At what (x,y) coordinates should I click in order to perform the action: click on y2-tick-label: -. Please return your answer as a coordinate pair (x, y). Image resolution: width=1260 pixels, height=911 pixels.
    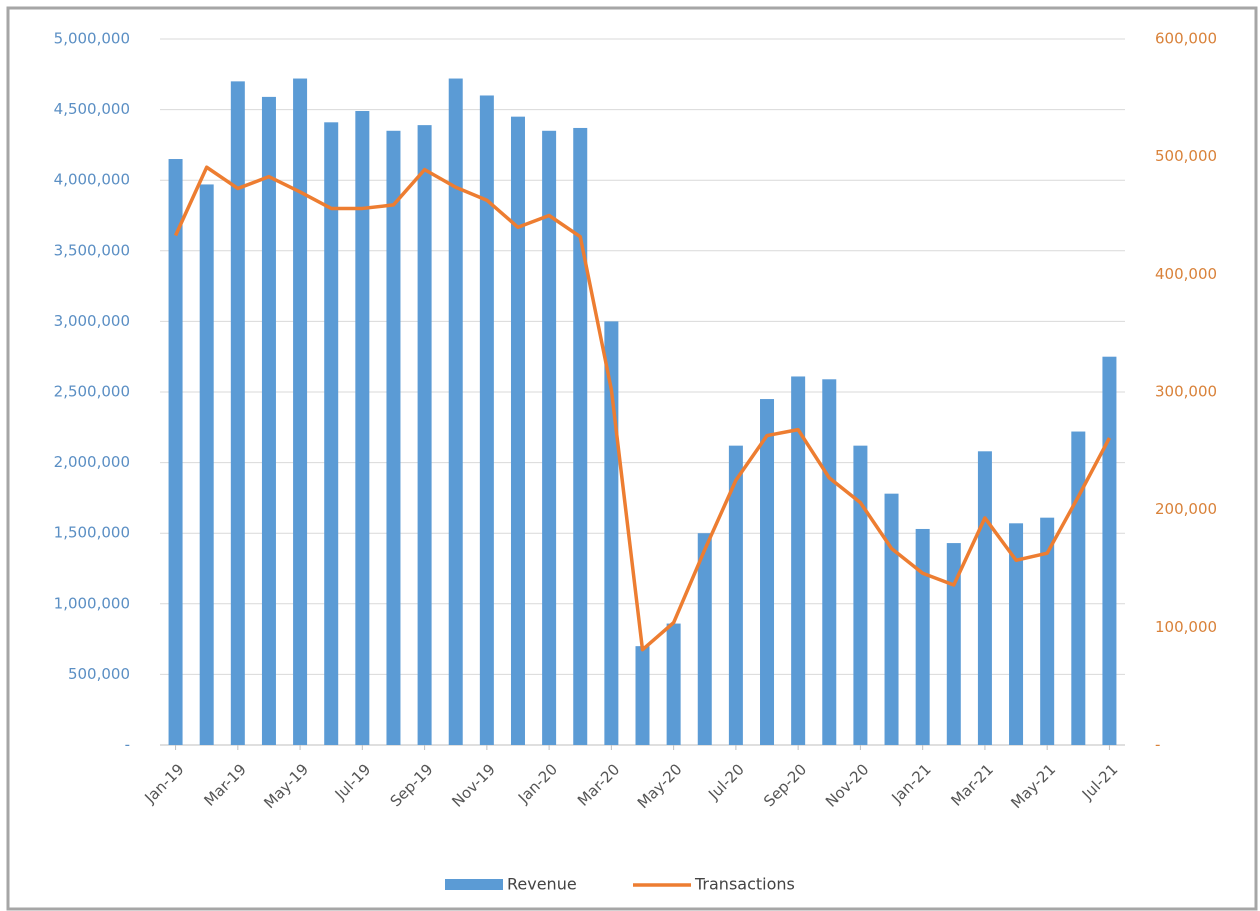
    Looking at the image, I should click on (1157, 745).